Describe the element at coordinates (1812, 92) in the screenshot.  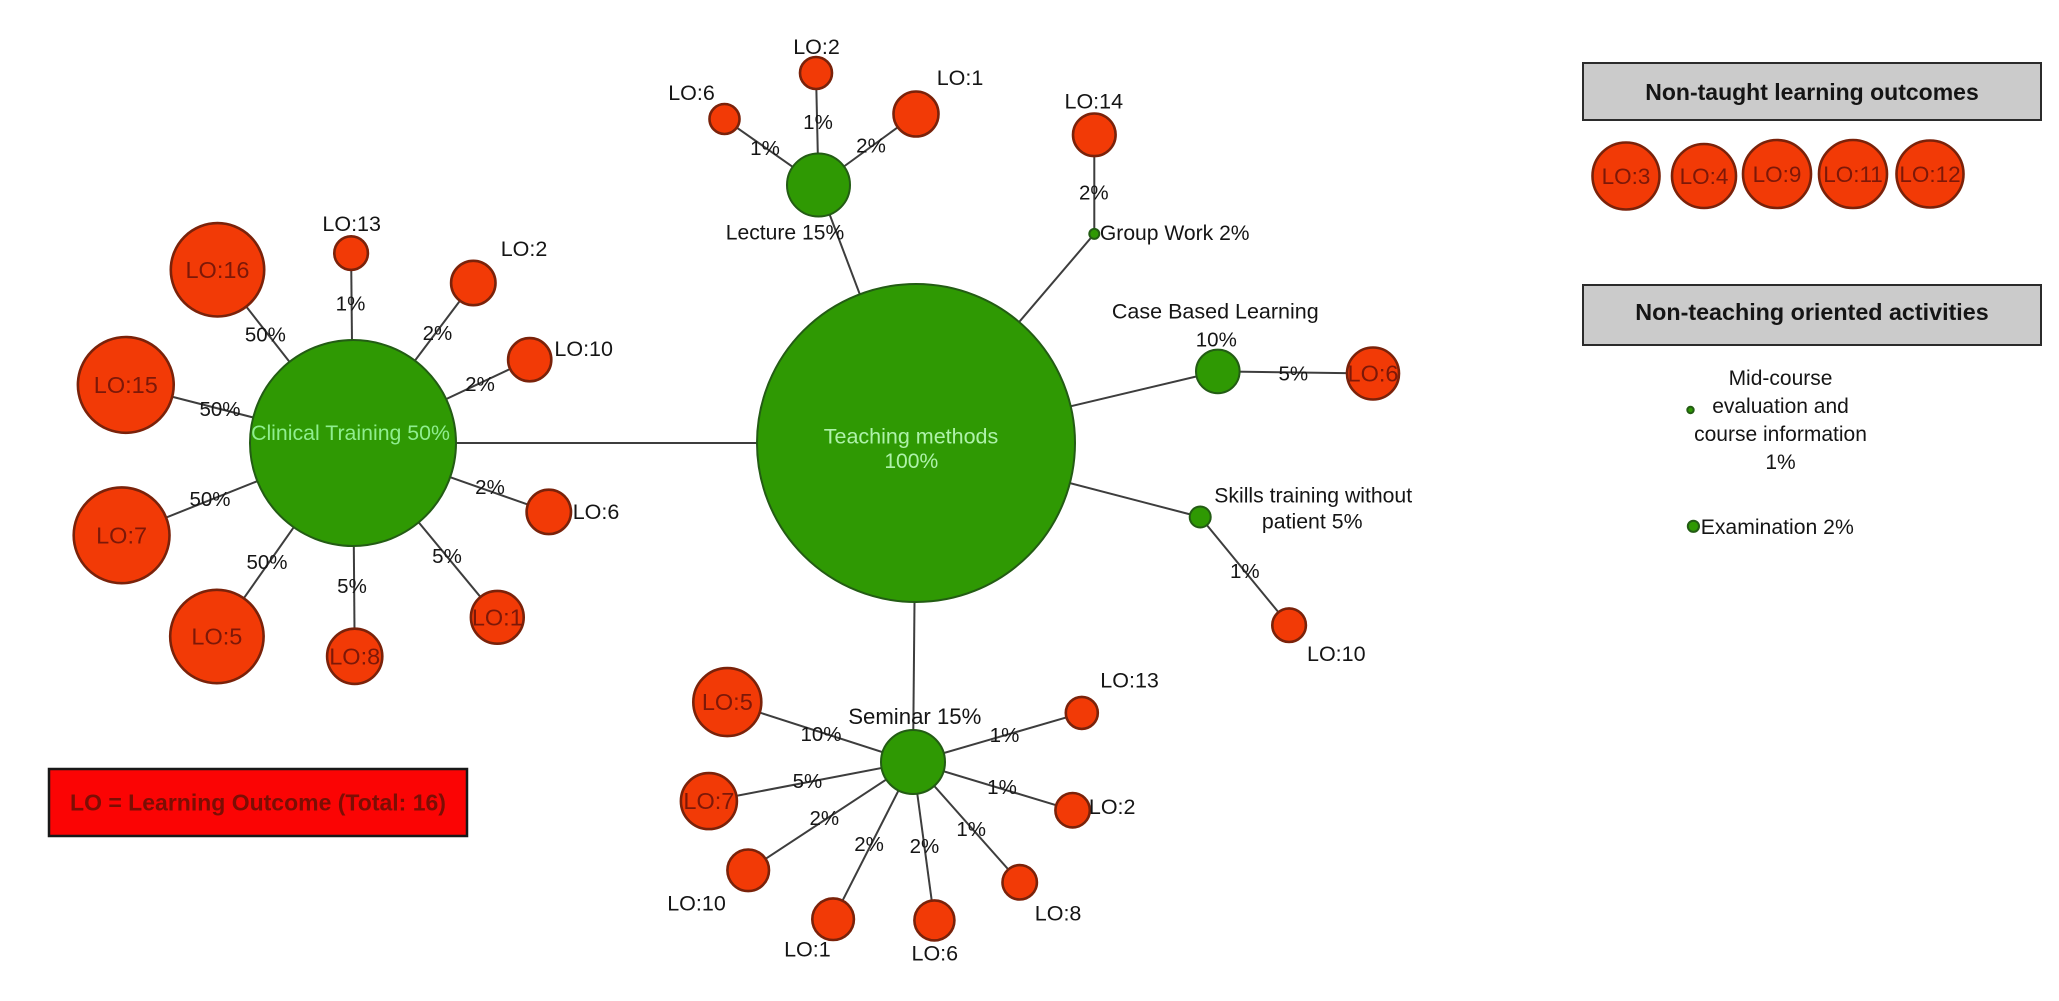
I see `svg-text: Non-taught learning outcomes` at that location.